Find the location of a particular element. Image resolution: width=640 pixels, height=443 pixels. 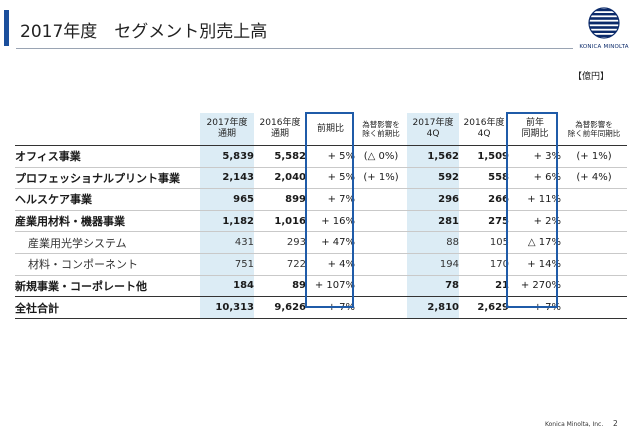

header-text: 前年 同期比 is located at coordinates (535, 128).